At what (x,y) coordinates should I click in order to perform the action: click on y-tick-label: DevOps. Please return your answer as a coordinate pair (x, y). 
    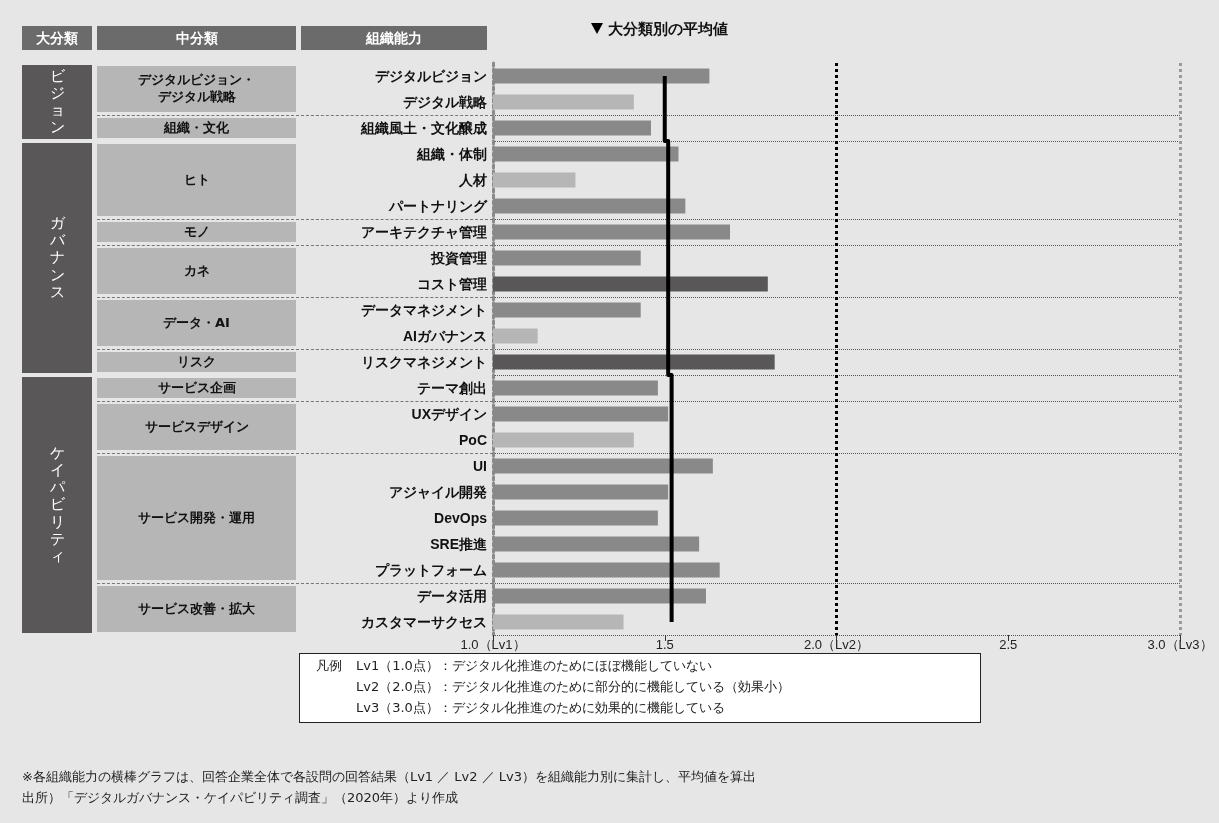
    Looking at the image, I should click on (461, 518).